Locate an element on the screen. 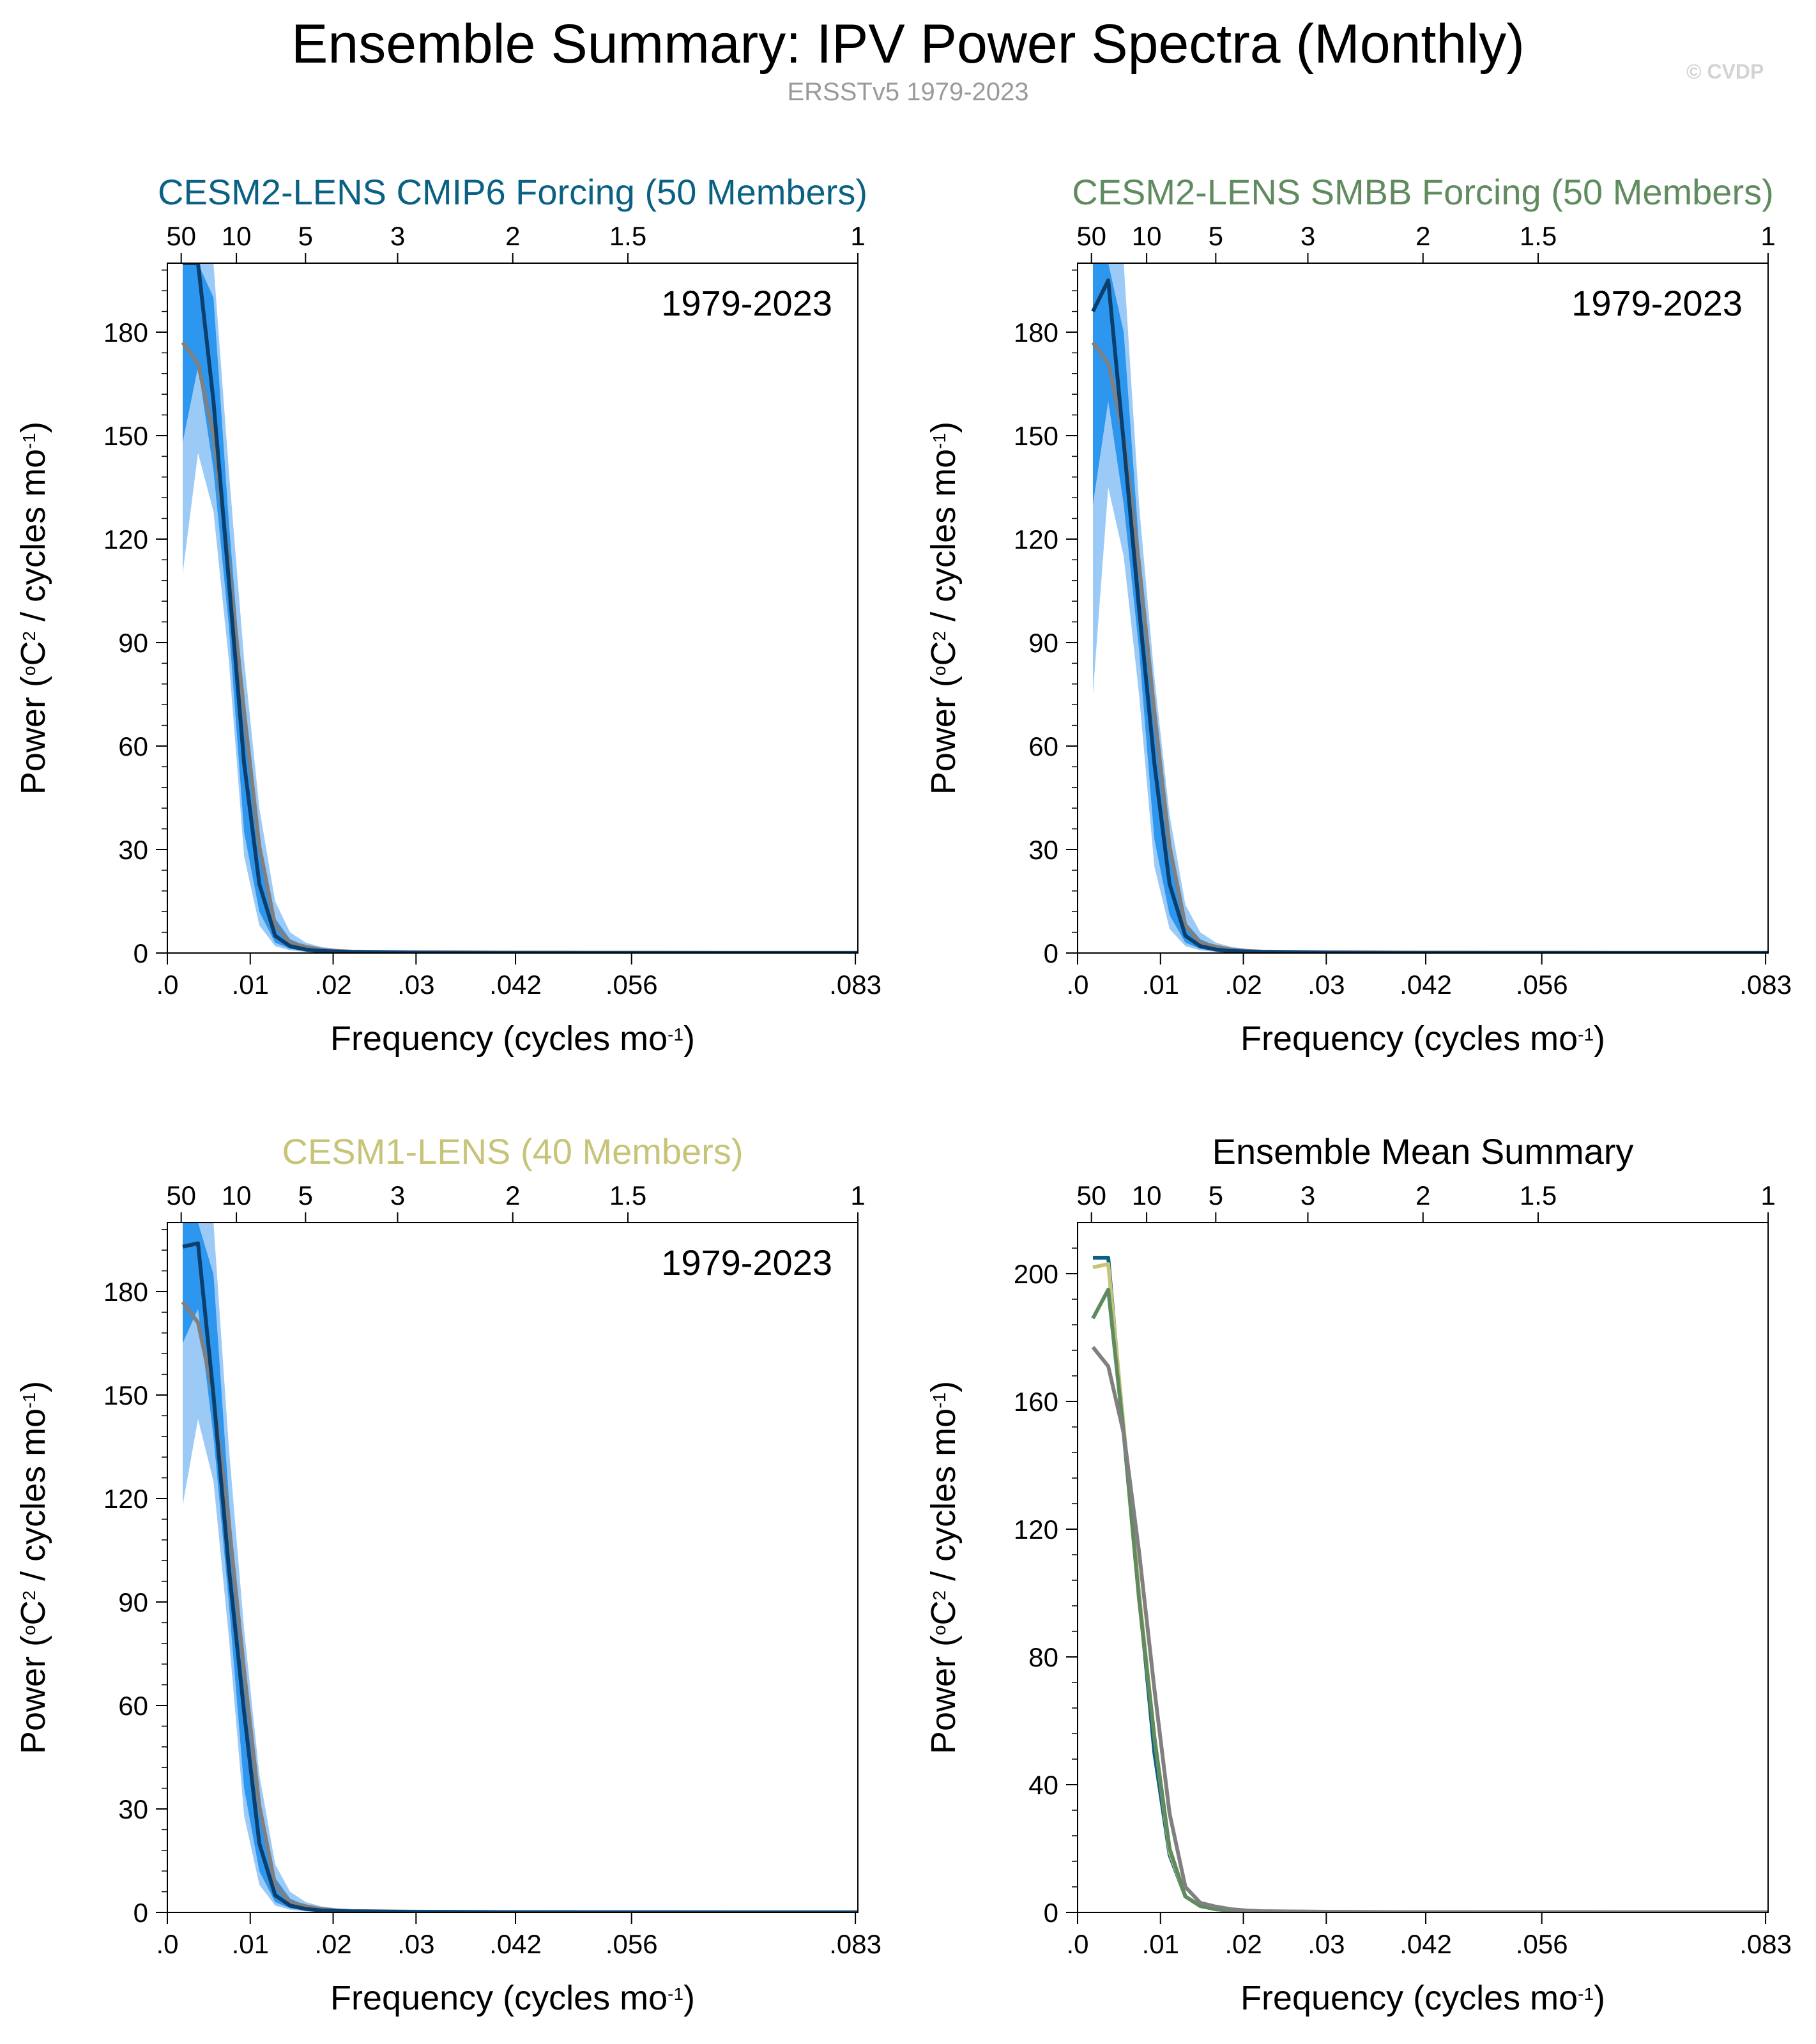 This screenshot has width=1816, height=2044. panel-title: CESM2-LENS SMBB Forcing (50 Members) is located at coordinates (1423, 192).